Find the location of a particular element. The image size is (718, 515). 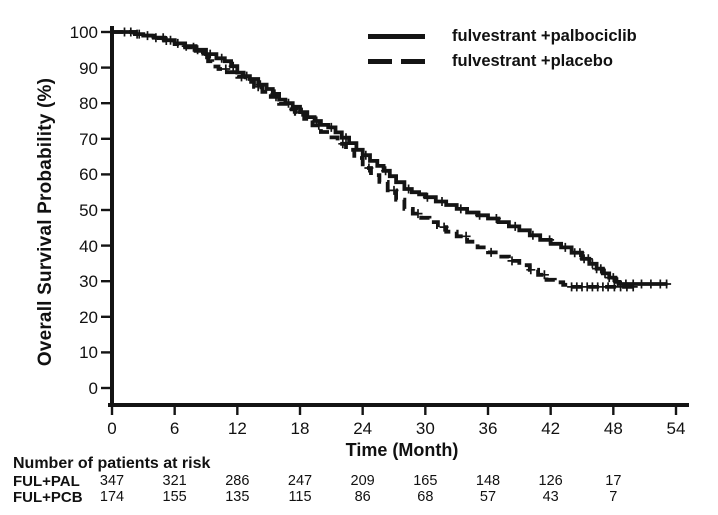

legend-row-placebo: fulvestrant +placebo is located at coordinates (502, 61).